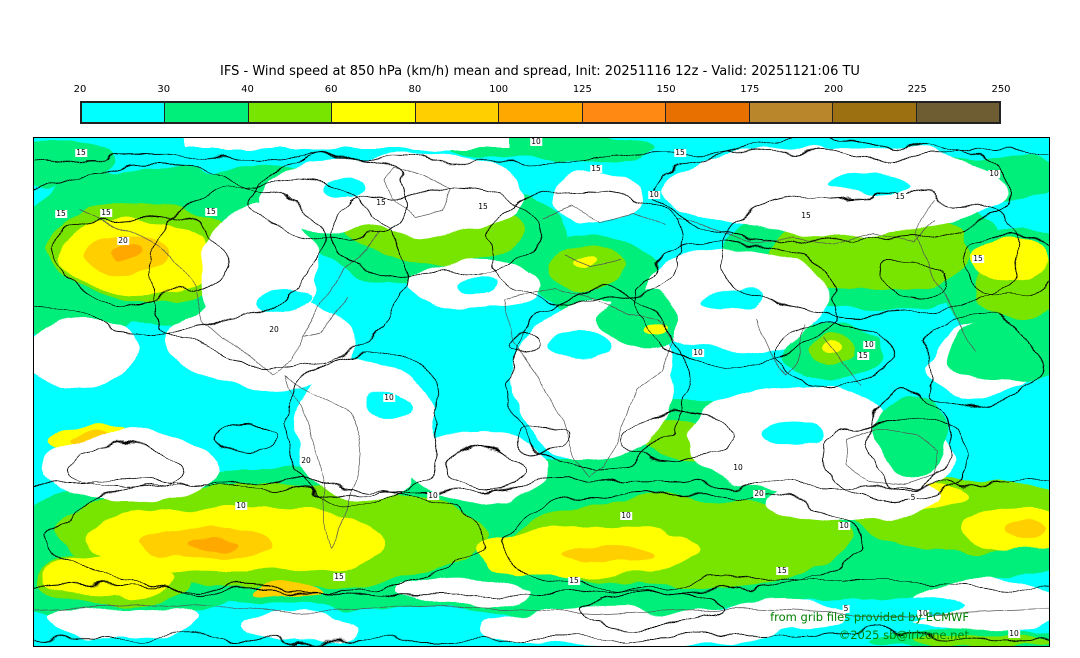  What do you see at coordinates (499, 89) in the screenshot?
I see `colorbar-tick-100: 100` at bounding box center [499, 89].